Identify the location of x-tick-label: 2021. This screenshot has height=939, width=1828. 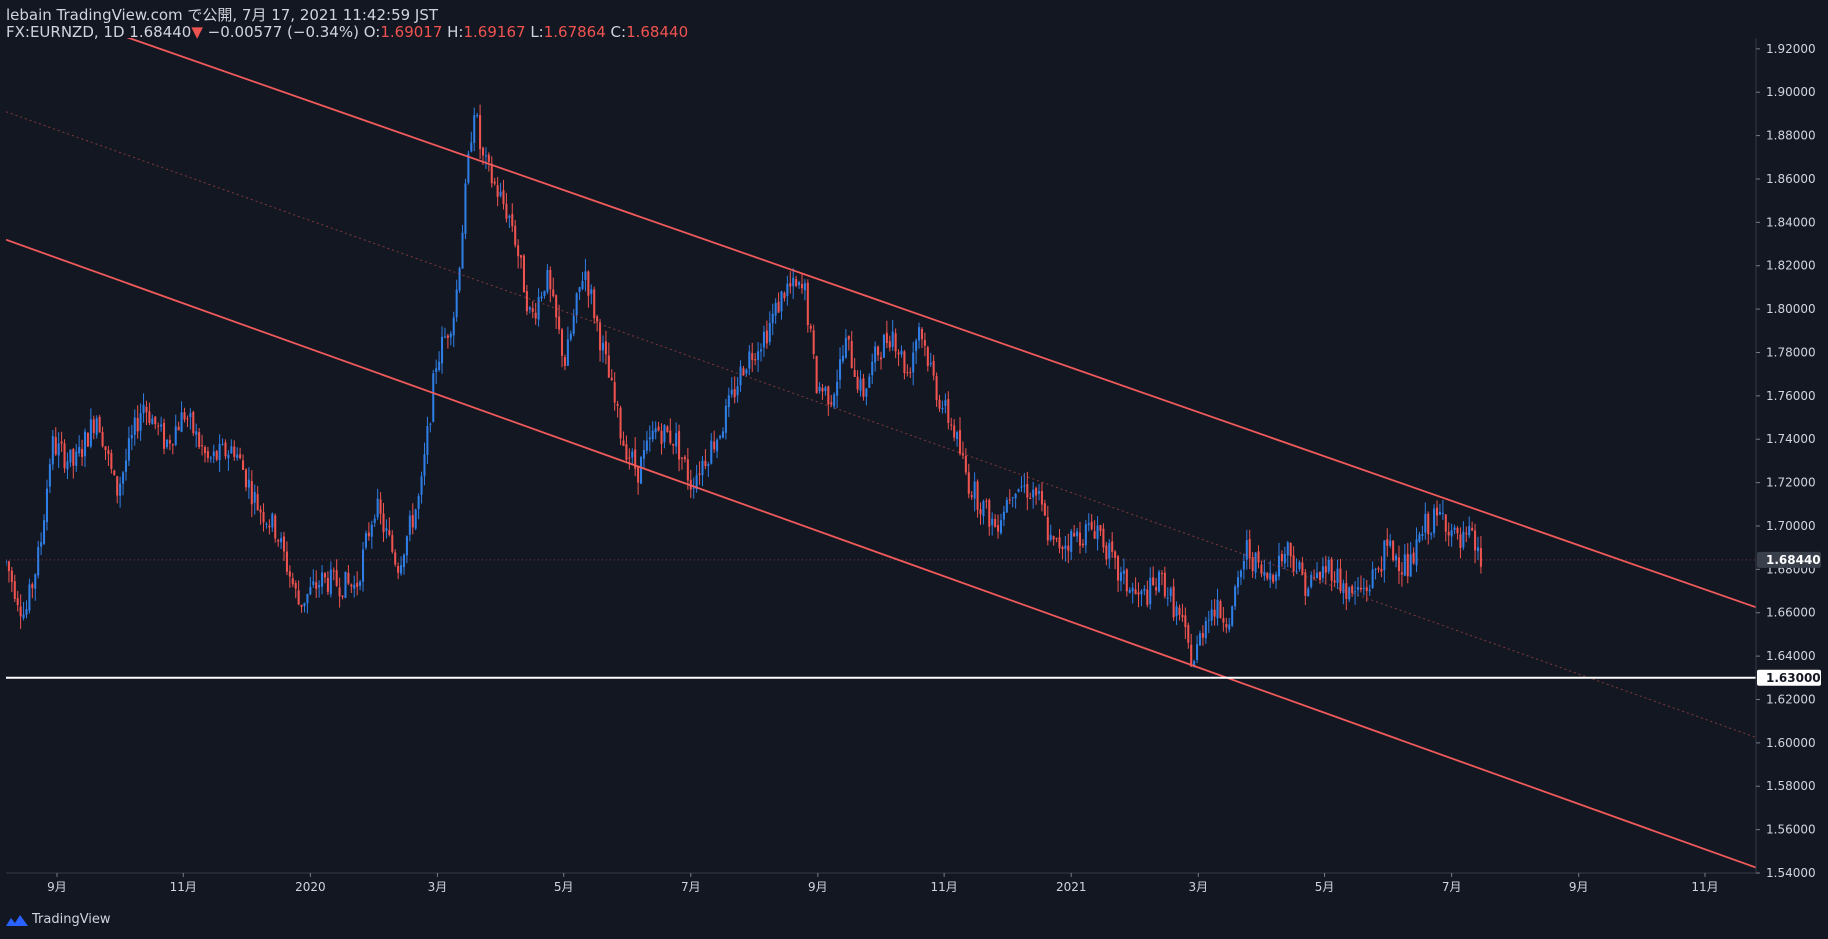
(1071, 887).